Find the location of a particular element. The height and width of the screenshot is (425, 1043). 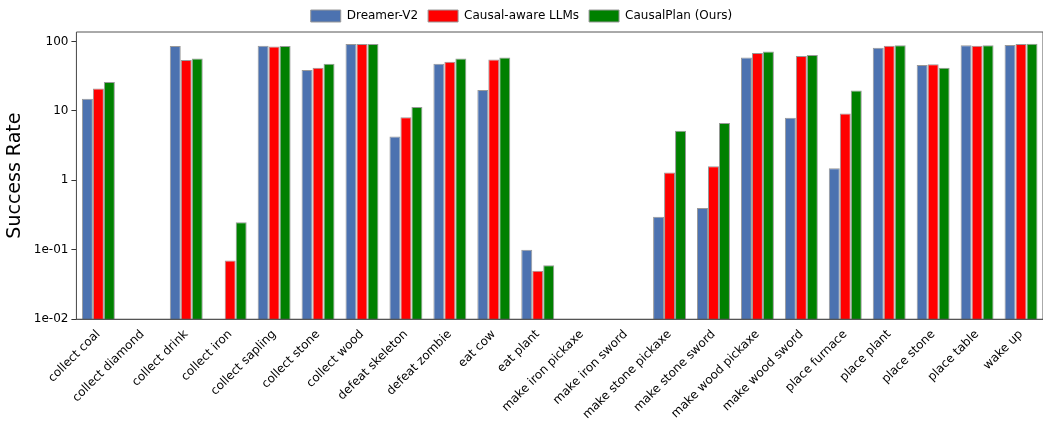

legend-label: CausalPlan (Ours) is located at coordinates (679, 15).